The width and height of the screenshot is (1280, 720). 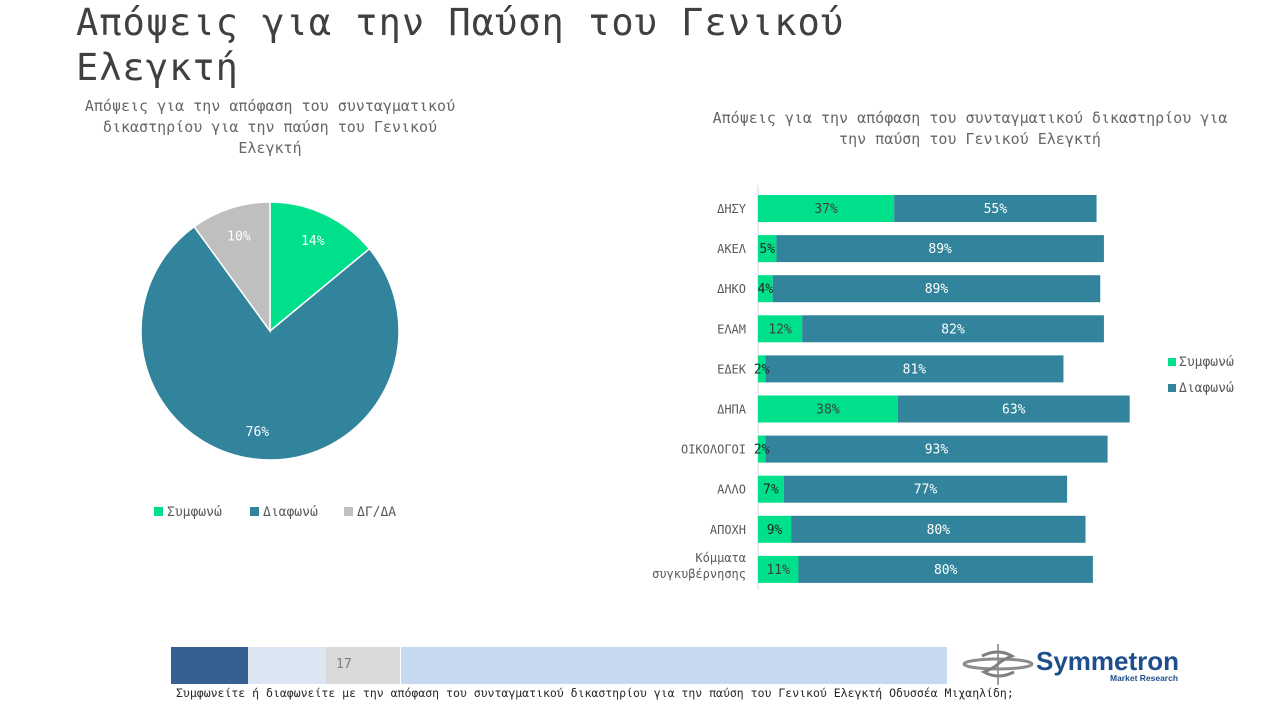 I want to click on bar-agree-label-5: 2%, so click(x=762, y=369).